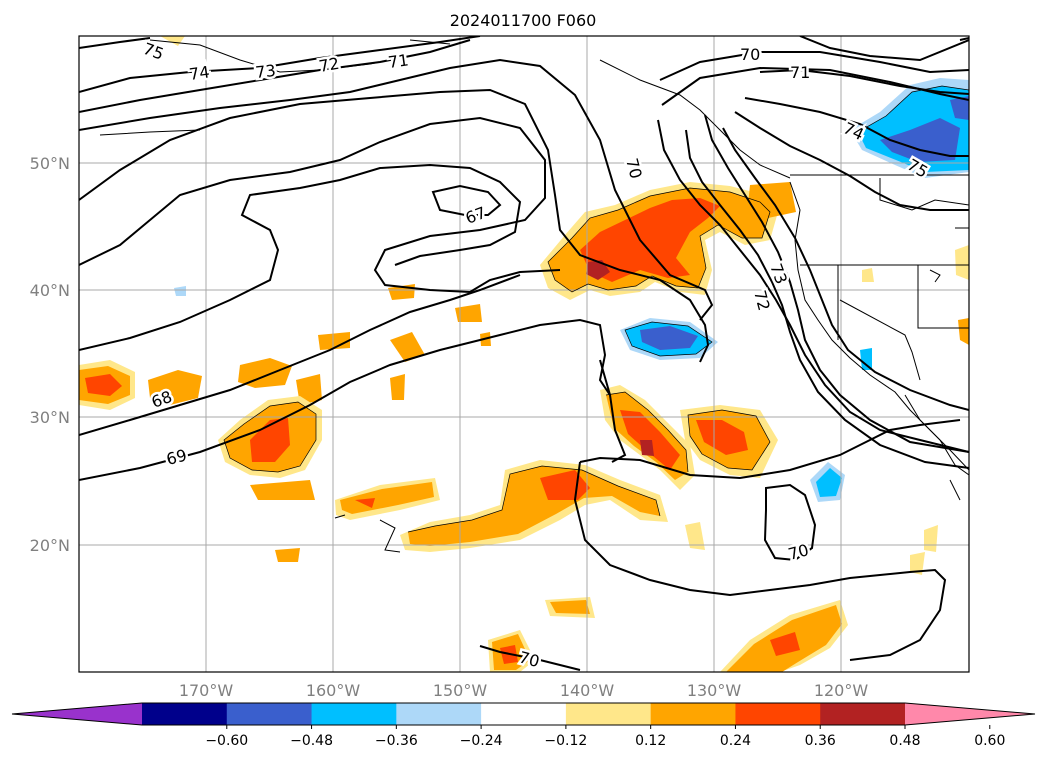  I want to click on colorbar-outline, so click(523, 714).